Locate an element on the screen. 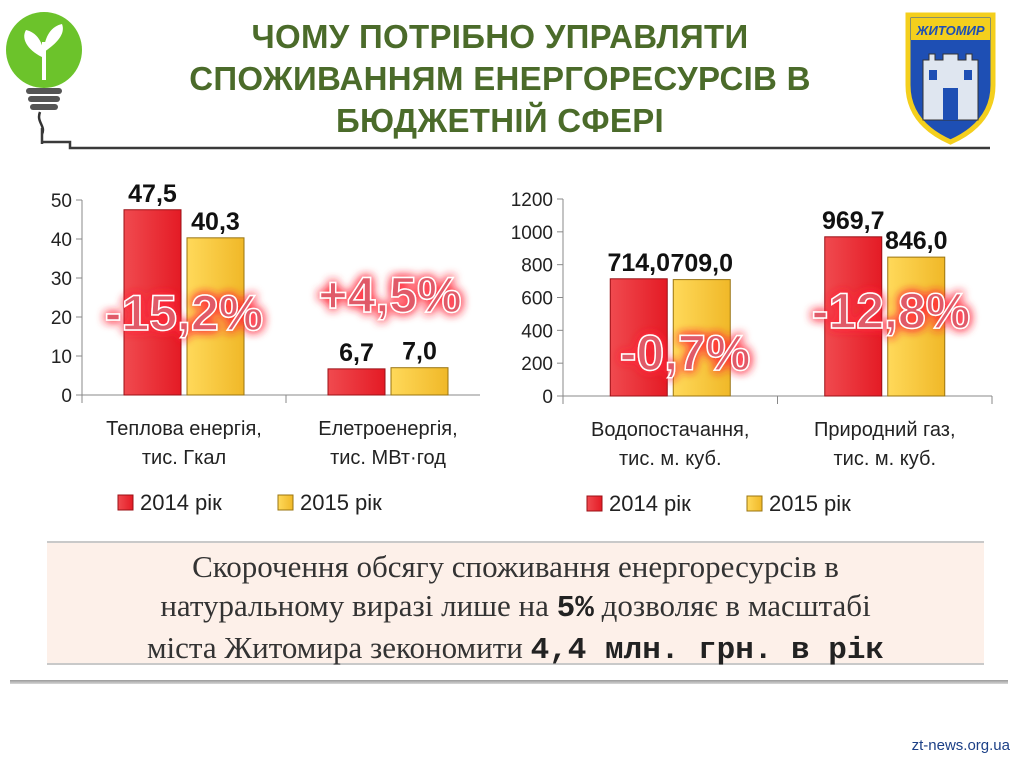 The height and width of the screenshot is (768, 1024). data-label: 40,3 is located at coordinates (215, 222).